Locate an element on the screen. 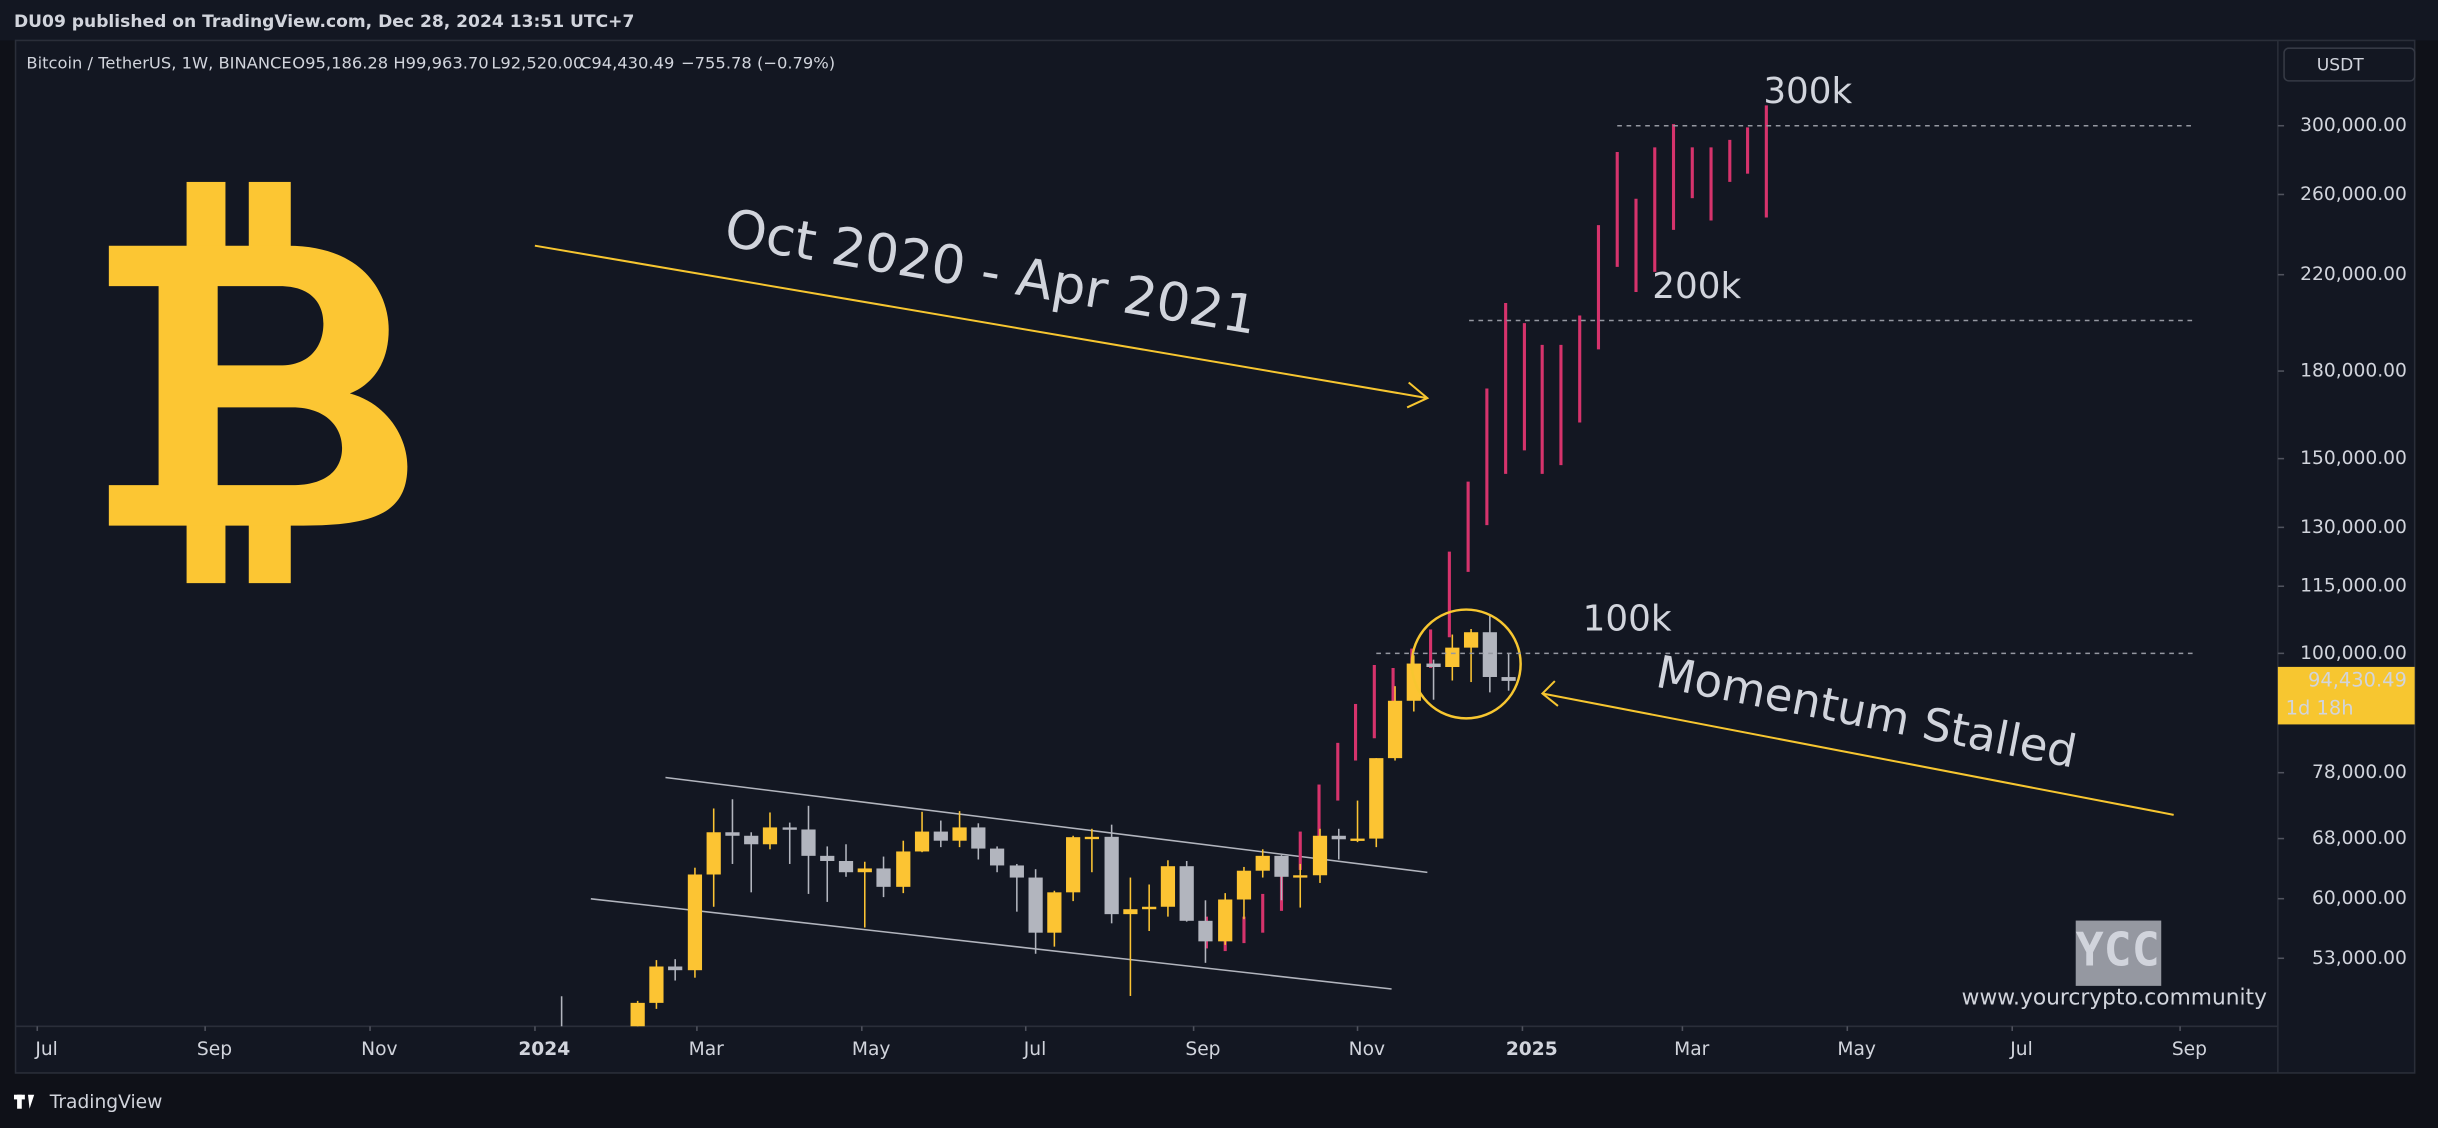  price-label: 94,430.49 is located at coordinates (2357, 679).